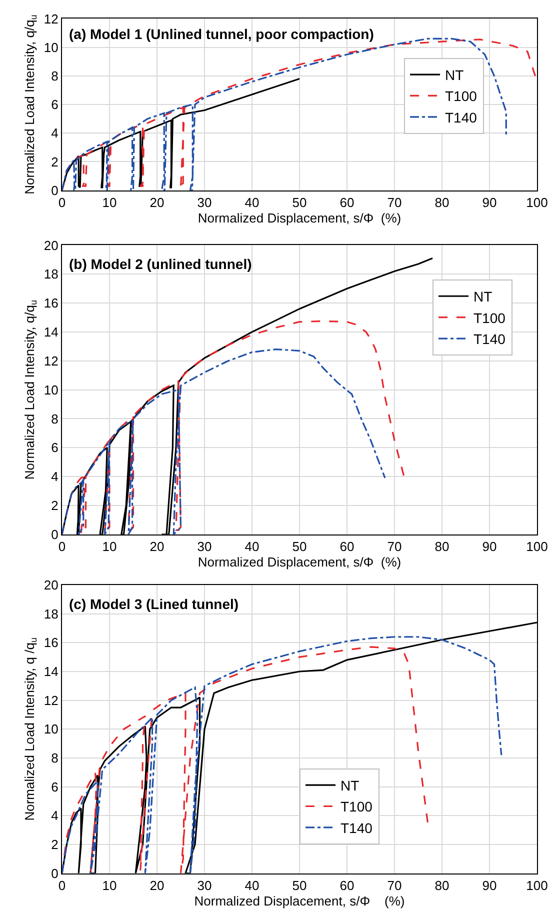 Image resolution: width=558 pixels, height=920 pixels. I want to click on line-series, so click(224, 441).